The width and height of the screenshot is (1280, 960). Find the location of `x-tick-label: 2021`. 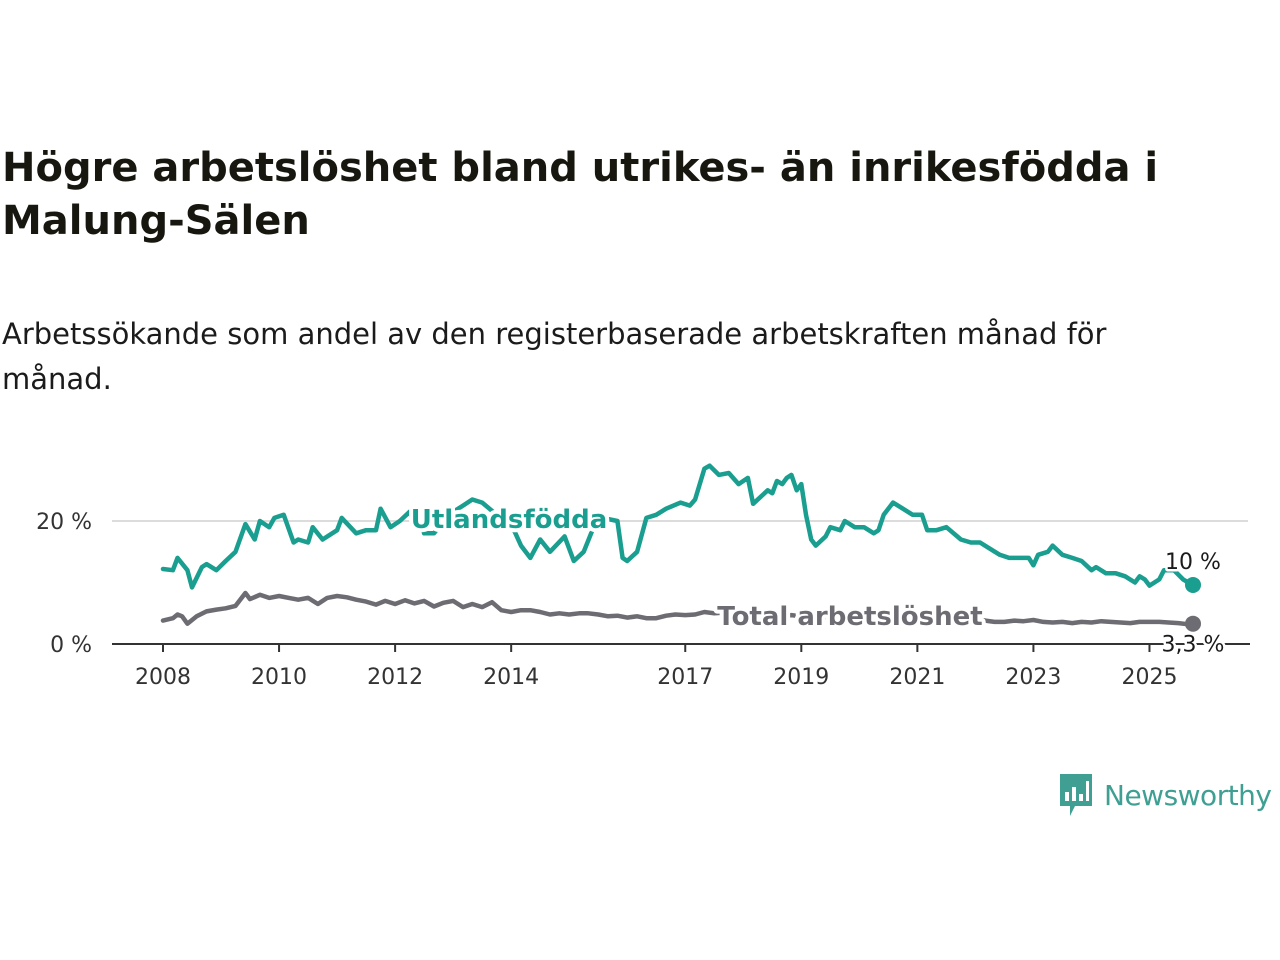

x-tick-label: 2021 is located at coordinates (917, 677).